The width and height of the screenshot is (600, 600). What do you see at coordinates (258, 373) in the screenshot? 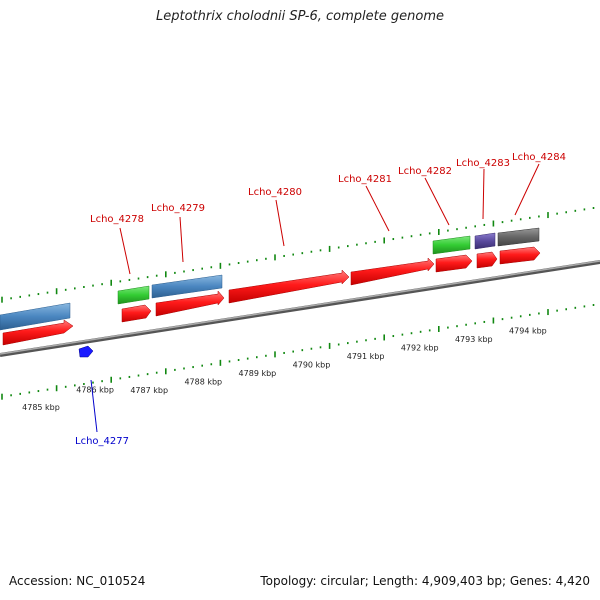
I see `scale-label: 4789 kbp` at bounding box center [258, 373].